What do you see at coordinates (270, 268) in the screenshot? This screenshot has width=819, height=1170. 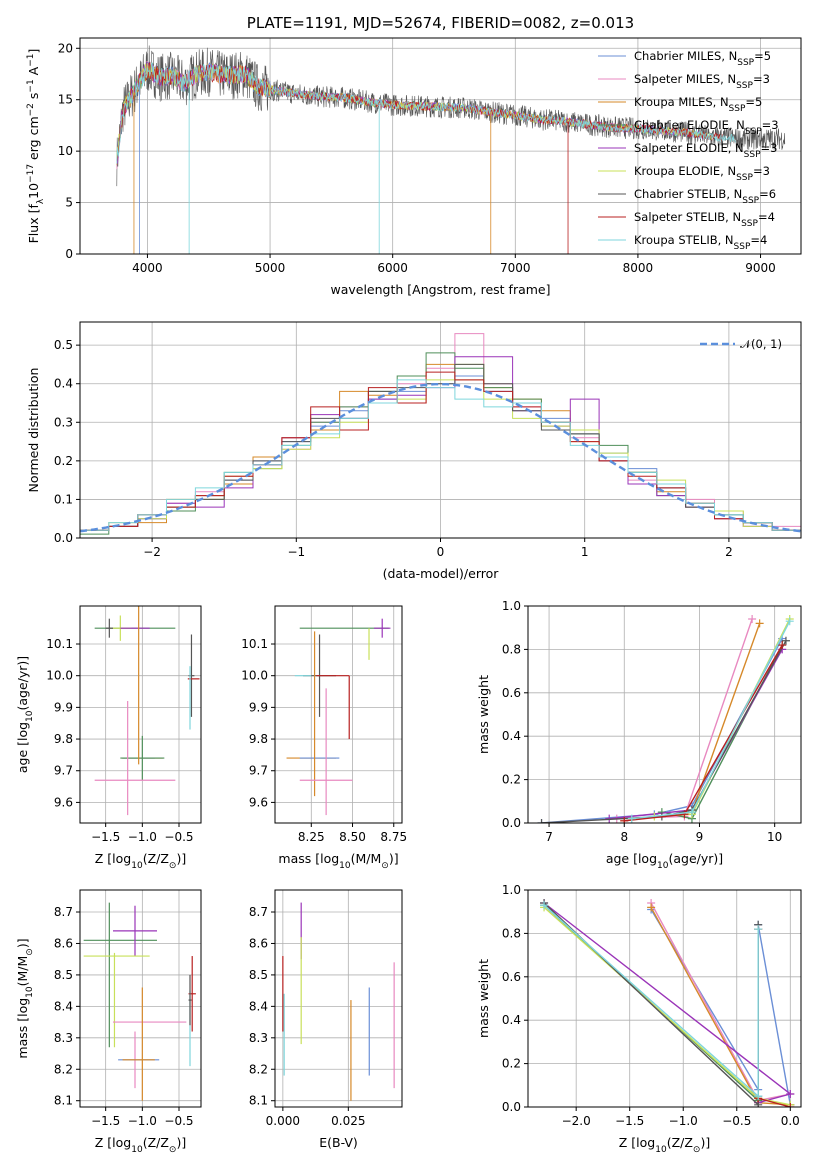 I see `x-tick-label: 5000` at bounding box center [270, 268].